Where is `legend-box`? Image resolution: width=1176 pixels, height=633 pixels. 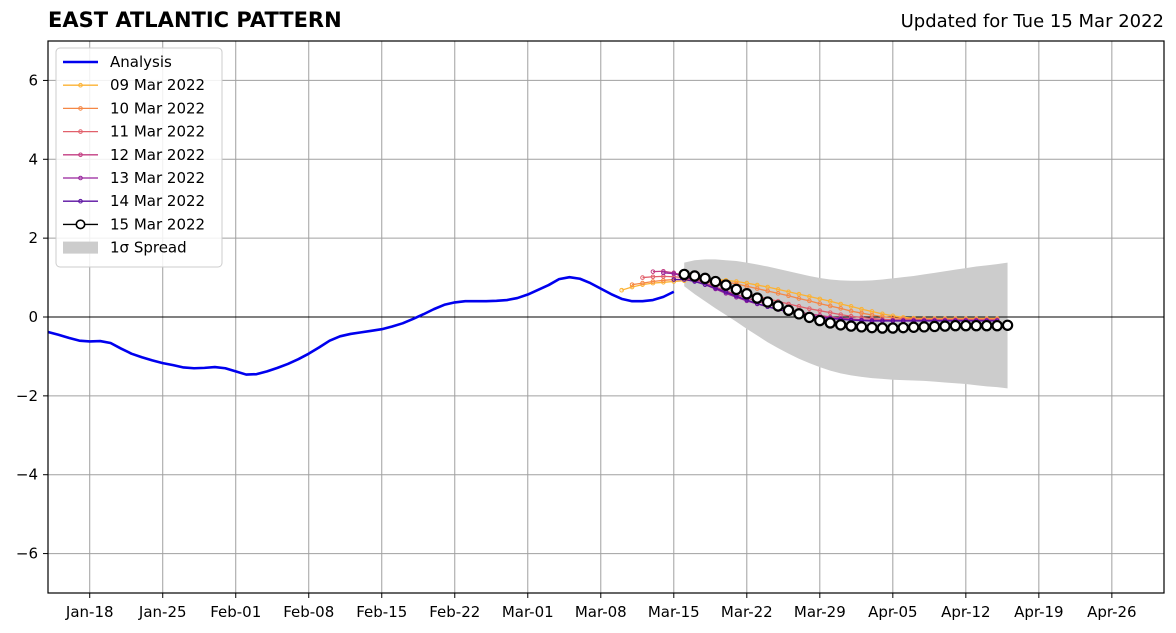 legend-box is located at coordinates (139, 157).